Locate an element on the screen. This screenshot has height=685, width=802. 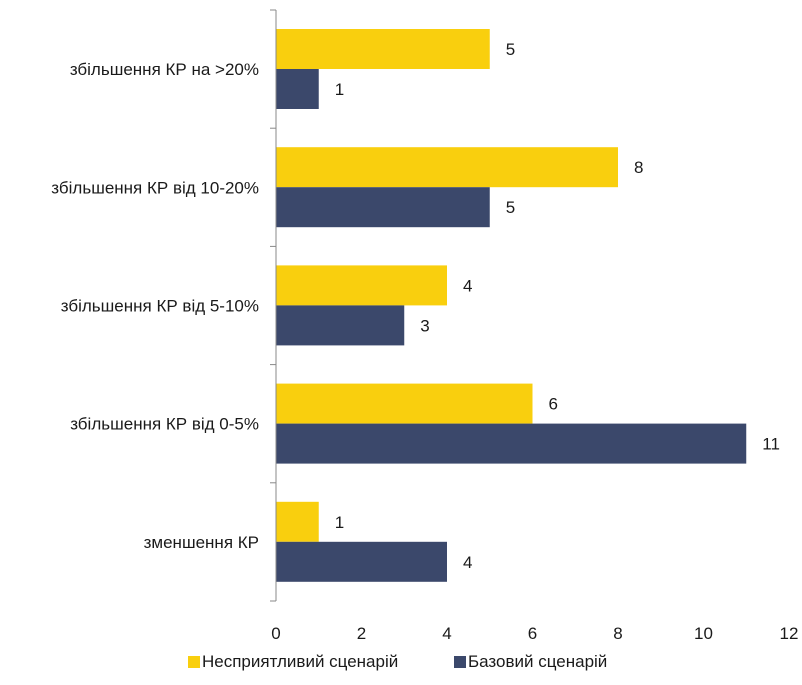
category-label: збільшення КР на >20% is located at coordinates (164, 69).